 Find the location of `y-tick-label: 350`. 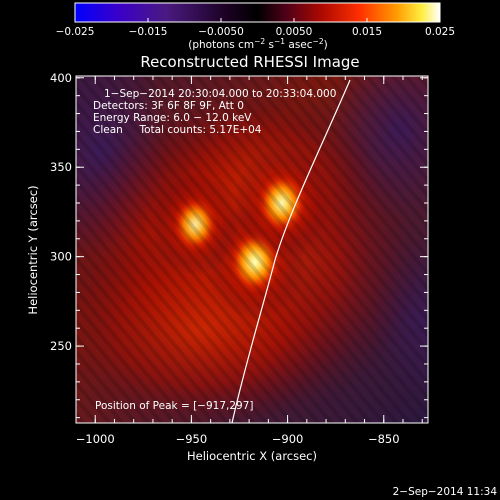

y-tick-label: 350 is located at coordinates (61, 167).